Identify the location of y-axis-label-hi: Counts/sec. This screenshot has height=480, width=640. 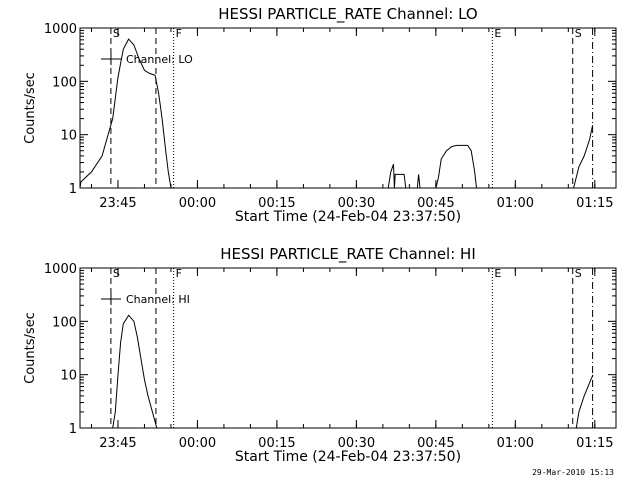
(30, 348).